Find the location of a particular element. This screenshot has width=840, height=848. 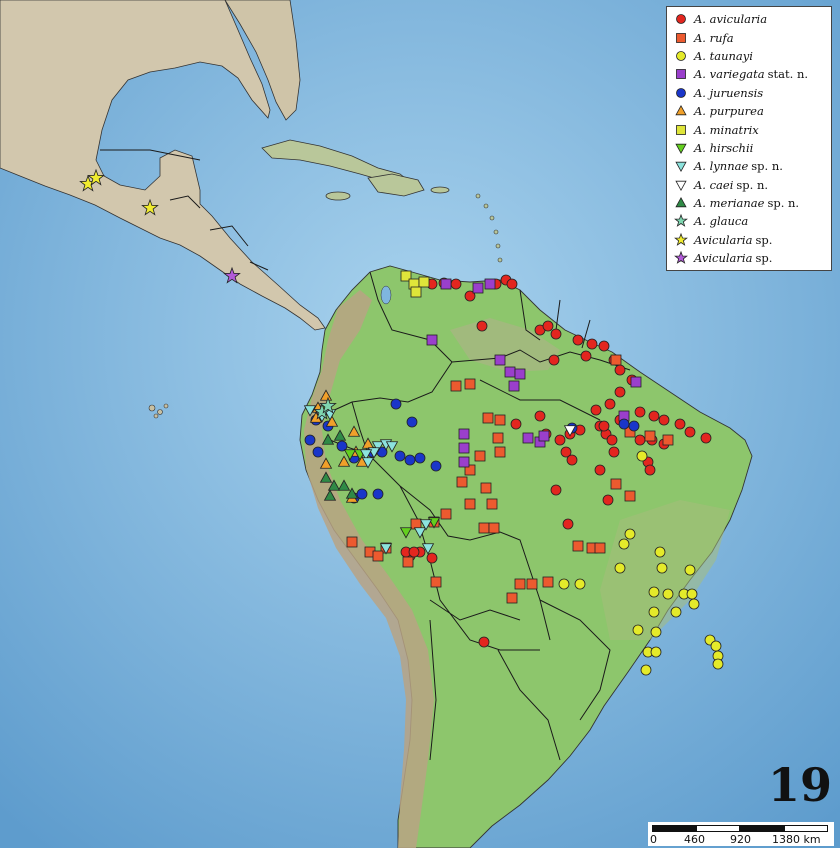

legend-item: A. lynnae sp. n. is located at coordinates (749, 166).